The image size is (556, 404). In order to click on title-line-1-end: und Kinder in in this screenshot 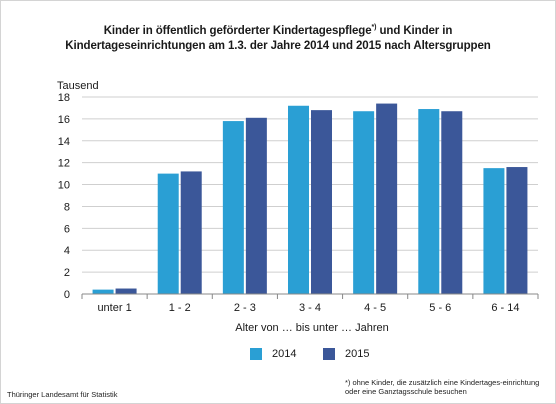, I will do `click(414, 31)`.